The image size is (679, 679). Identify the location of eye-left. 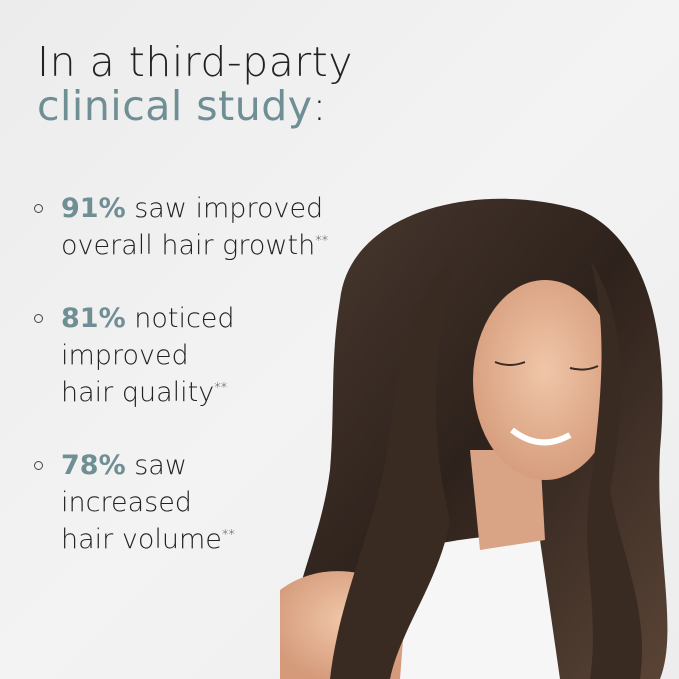
(510, 363).